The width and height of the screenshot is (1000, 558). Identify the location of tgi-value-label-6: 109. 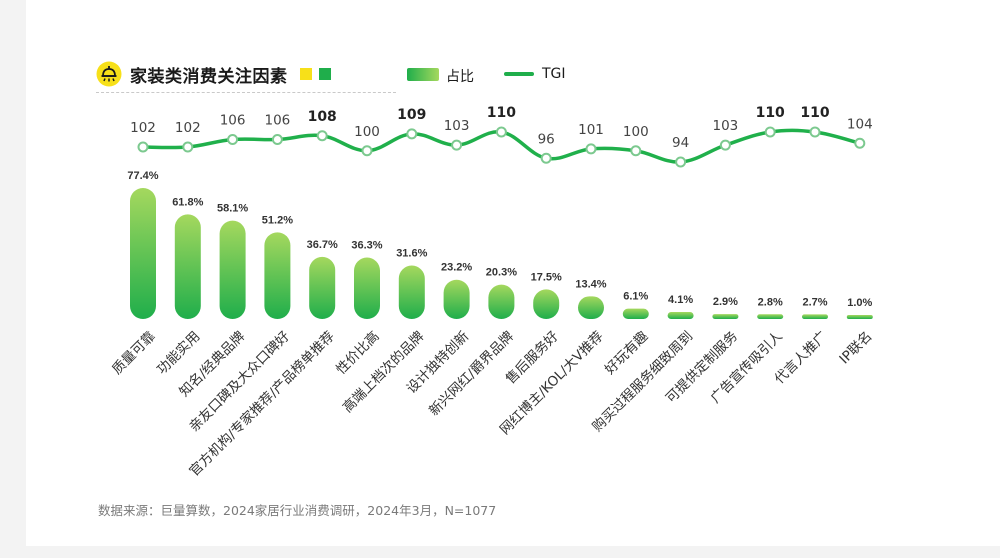
(411, 115).